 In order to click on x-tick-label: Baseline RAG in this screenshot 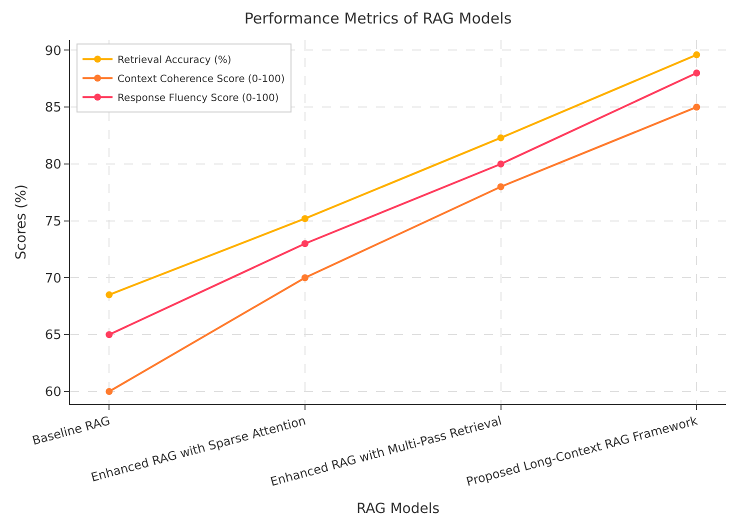, I will do `click(71, 431)`.